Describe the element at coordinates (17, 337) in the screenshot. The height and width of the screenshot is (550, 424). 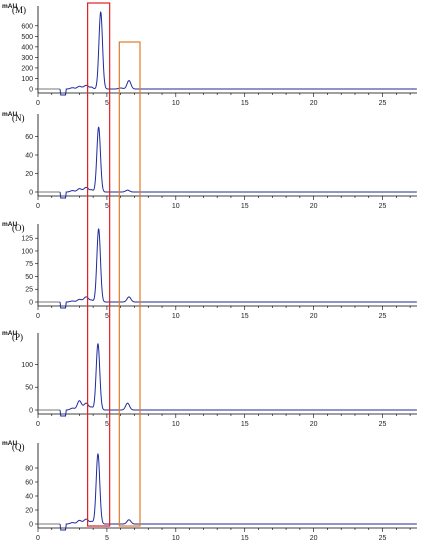
I see `panel-label: (P)` at that location.